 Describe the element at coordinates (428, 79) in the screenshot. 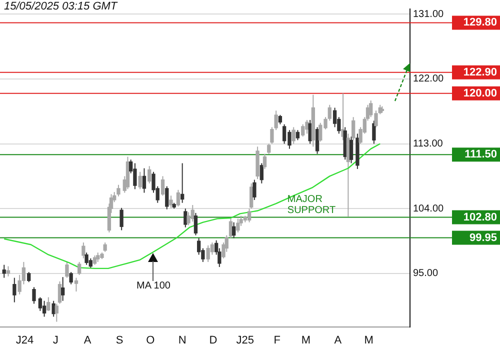

I see `y-tick-label: 122.00` at that location.